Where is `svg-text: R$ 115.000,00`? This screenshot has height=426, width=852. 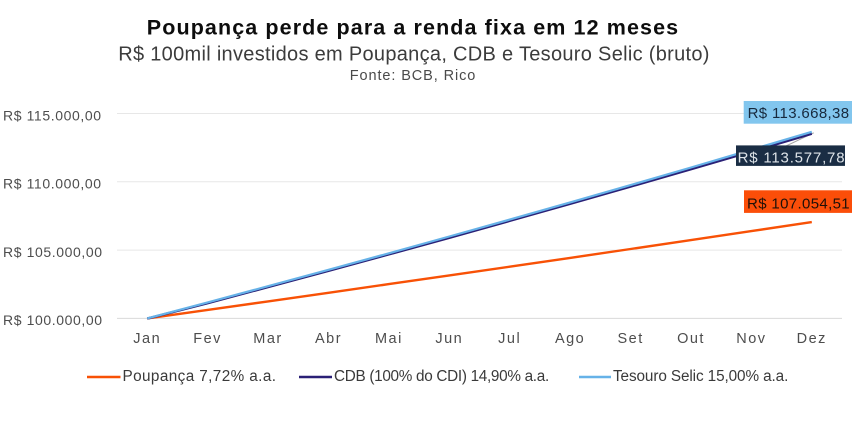 svg-text: R$ 115.000,00 is located at coordinates (52, 115).